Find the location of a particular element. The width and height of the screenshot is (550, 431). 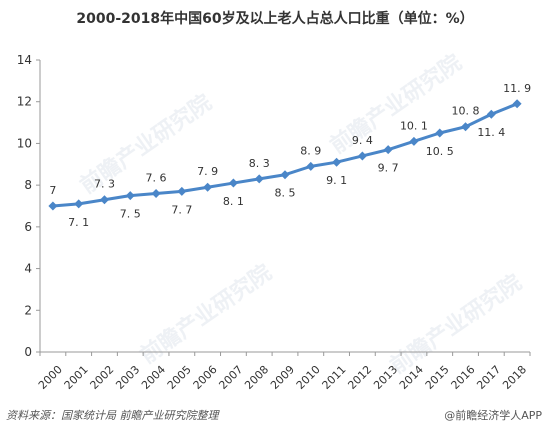

data-label: 10. 1 is located at coordinates (414, 125).